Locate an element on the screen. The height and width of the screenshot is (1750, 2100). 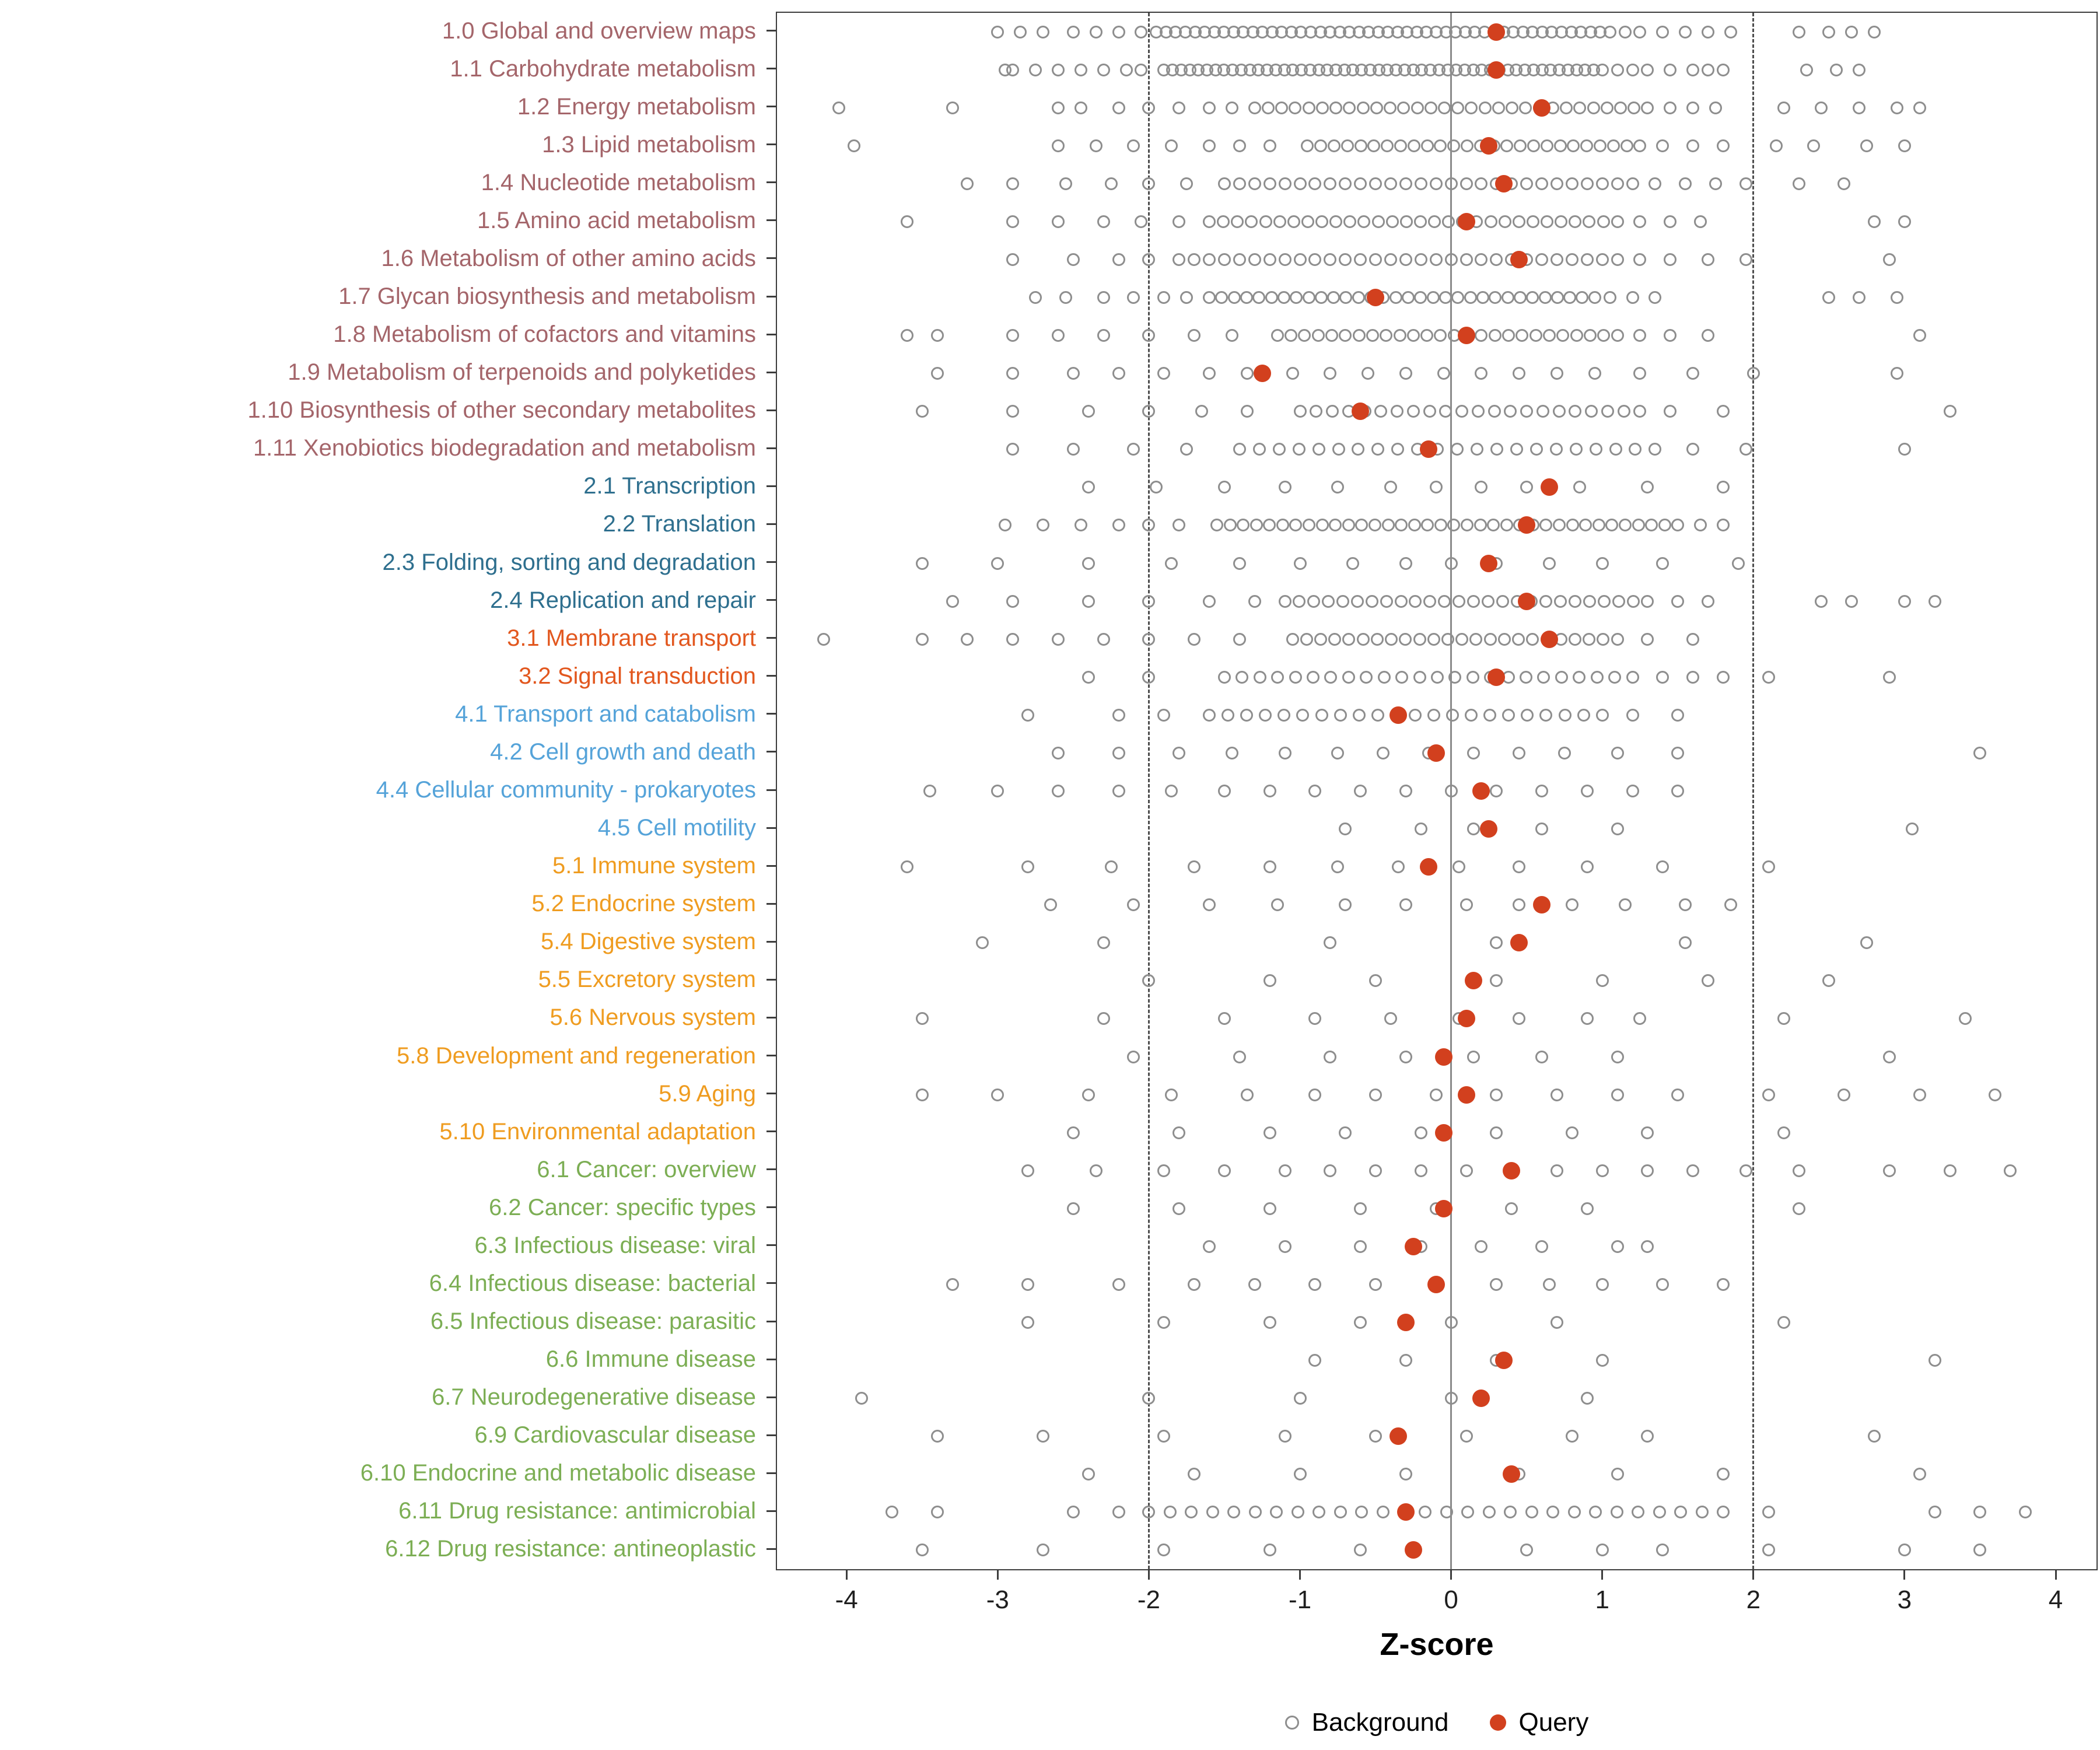
category-label: 5.10 Environmental adaptation is located at coordinates (597, 1131).